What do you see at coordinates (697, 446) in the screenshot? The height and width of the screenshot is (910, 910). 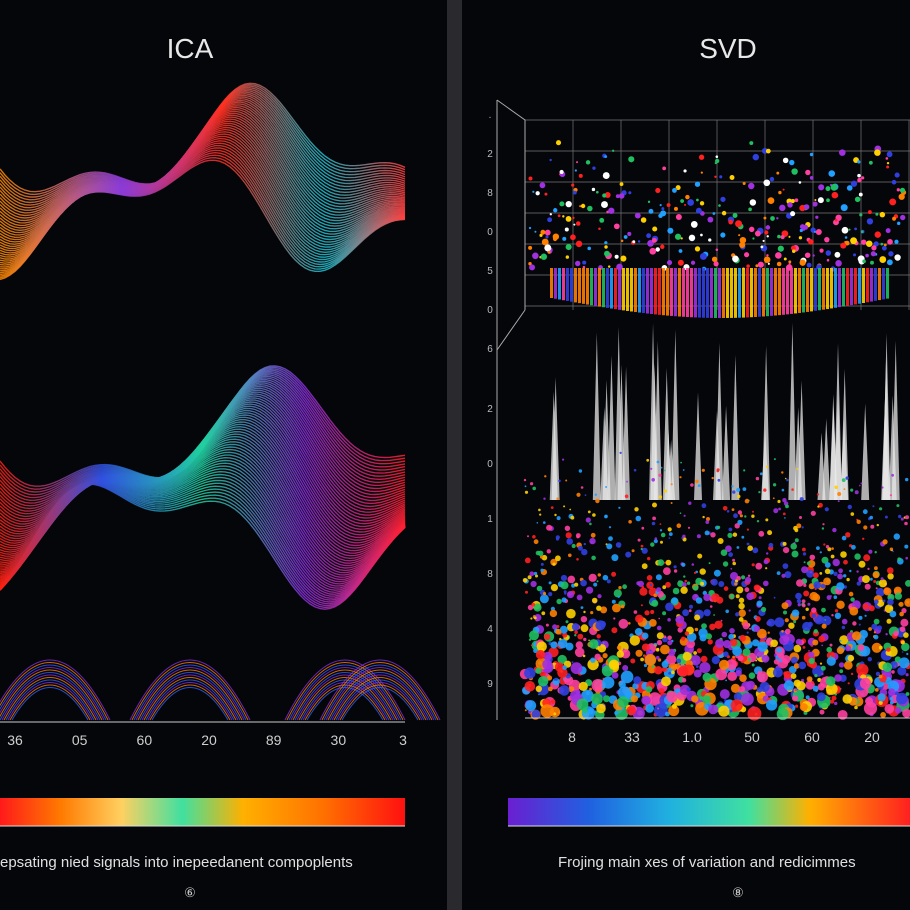 I see `spike` at bounding box center [697, 446].